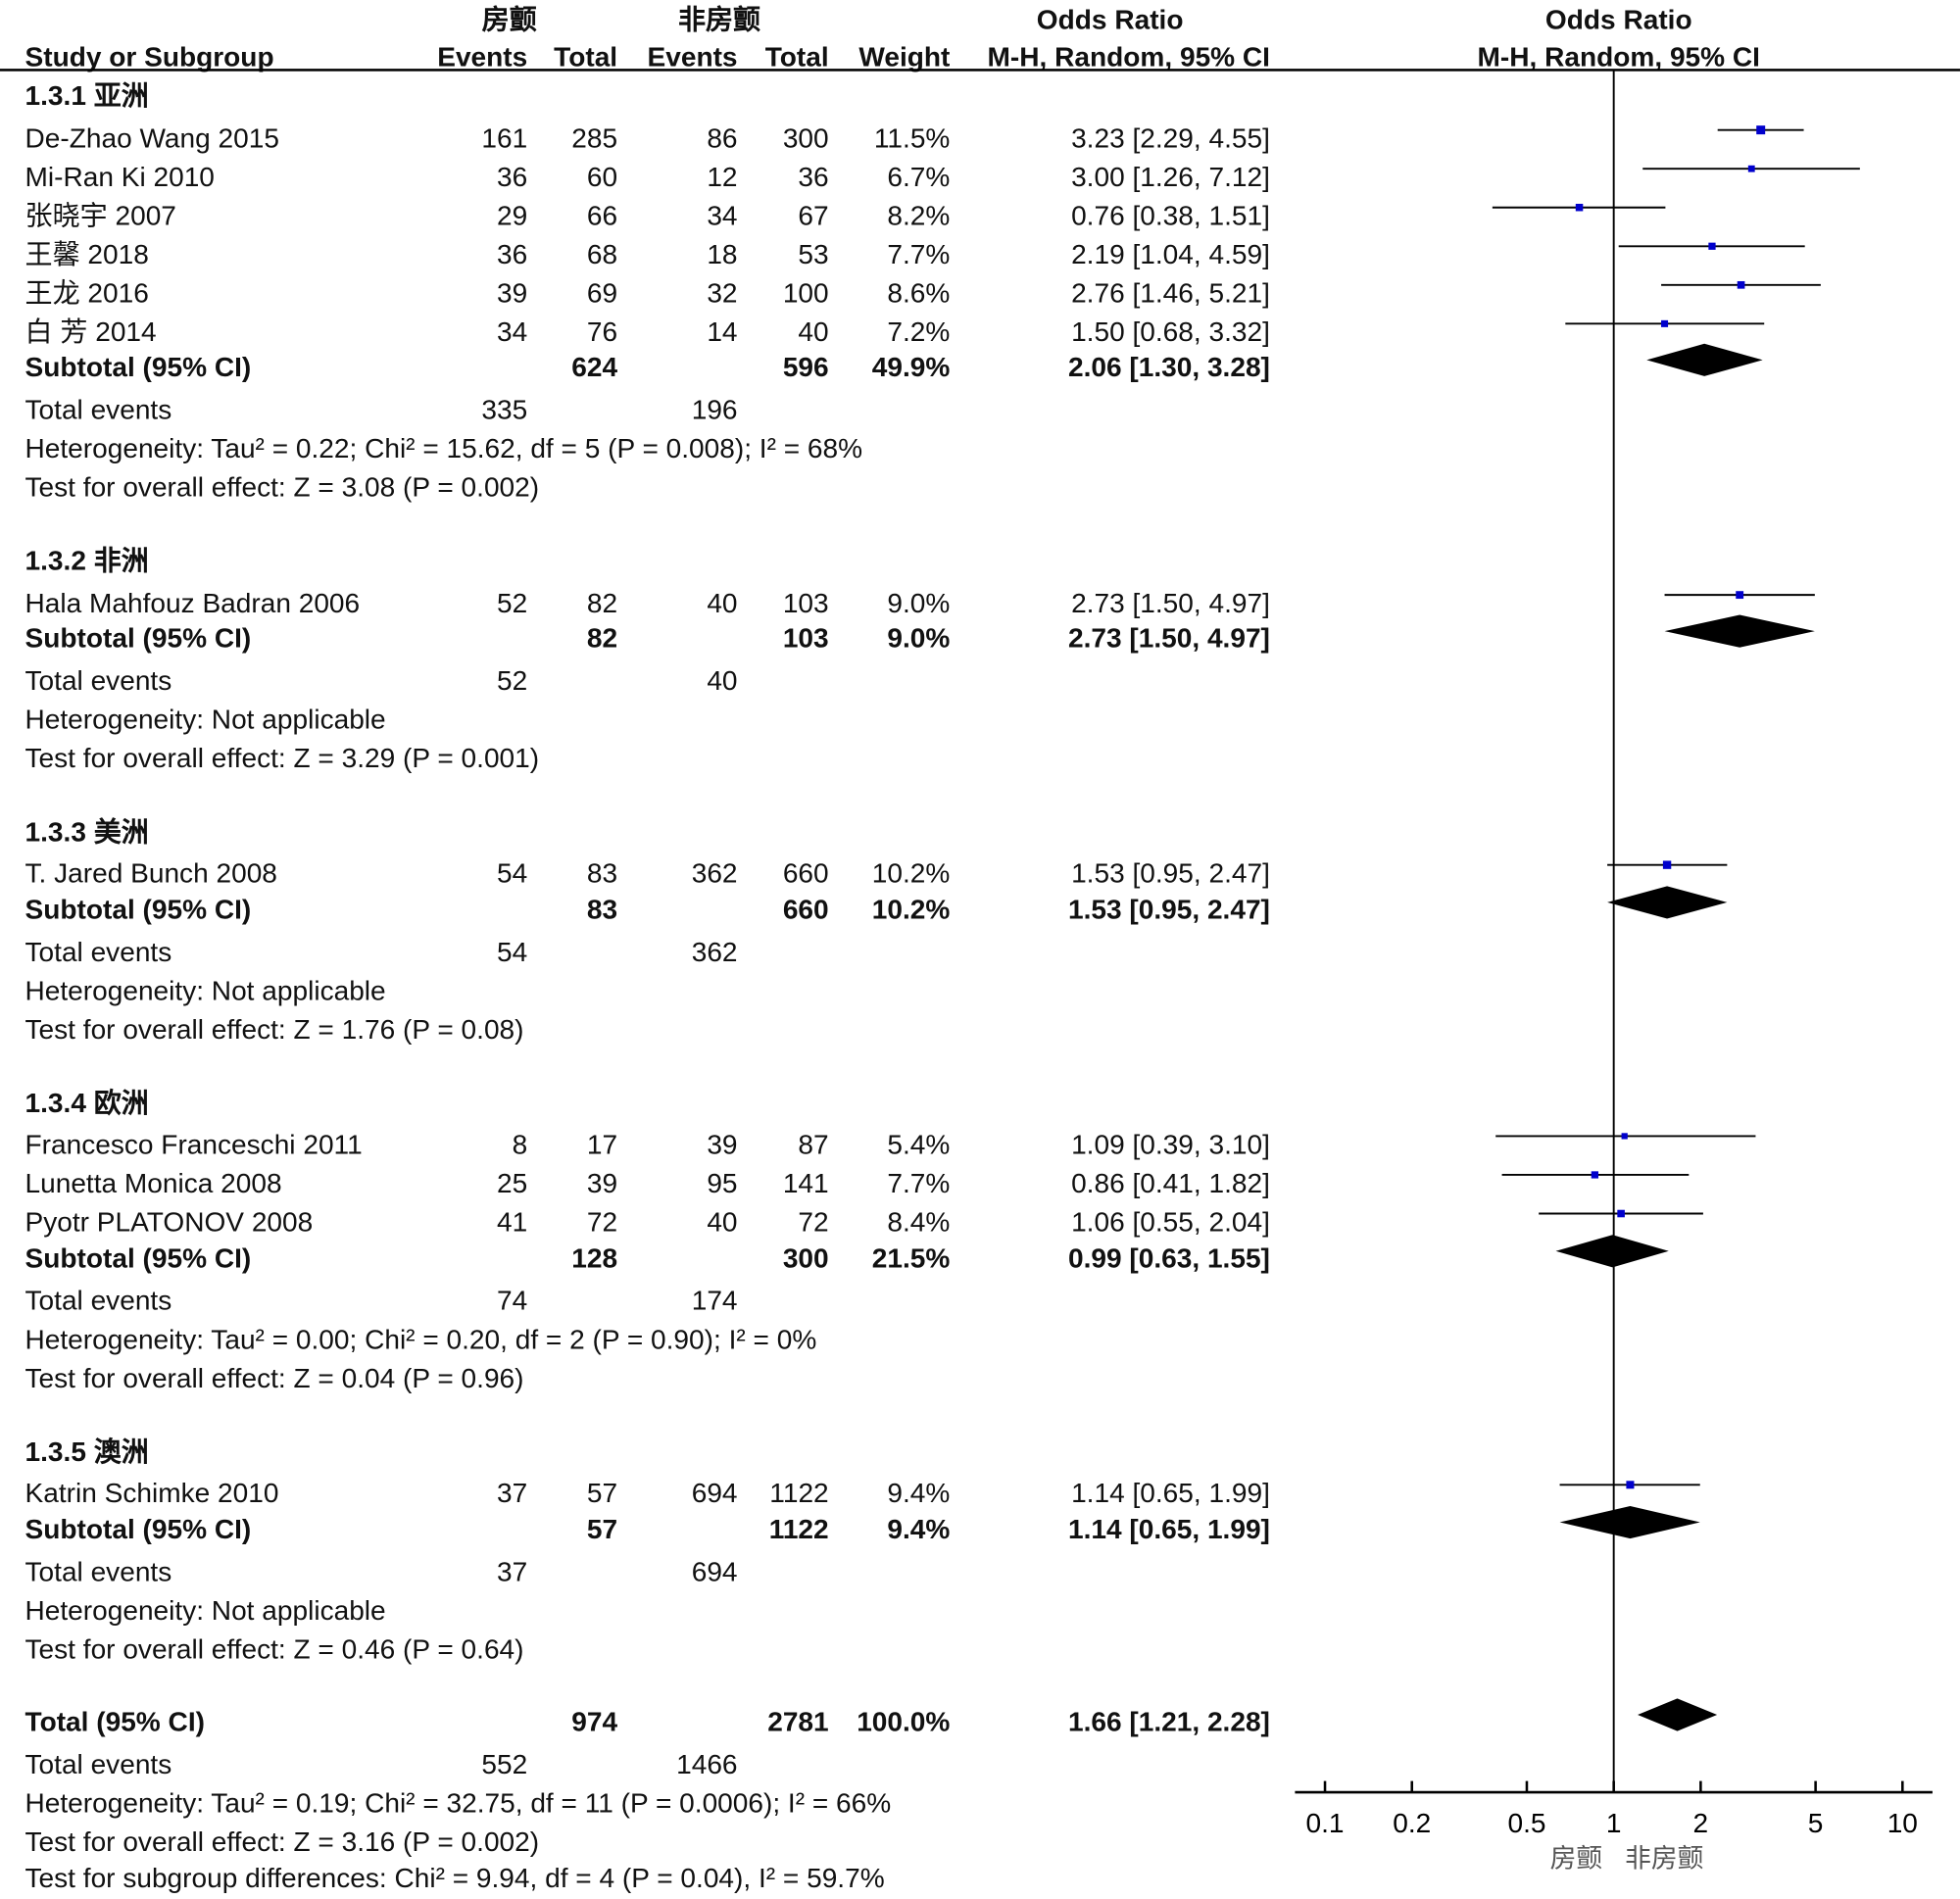  What do you see at coordinates (86, 96) in the screenshot?
I see `group-label: 1.3.1 亚洲` at bounding box center [86, 96].